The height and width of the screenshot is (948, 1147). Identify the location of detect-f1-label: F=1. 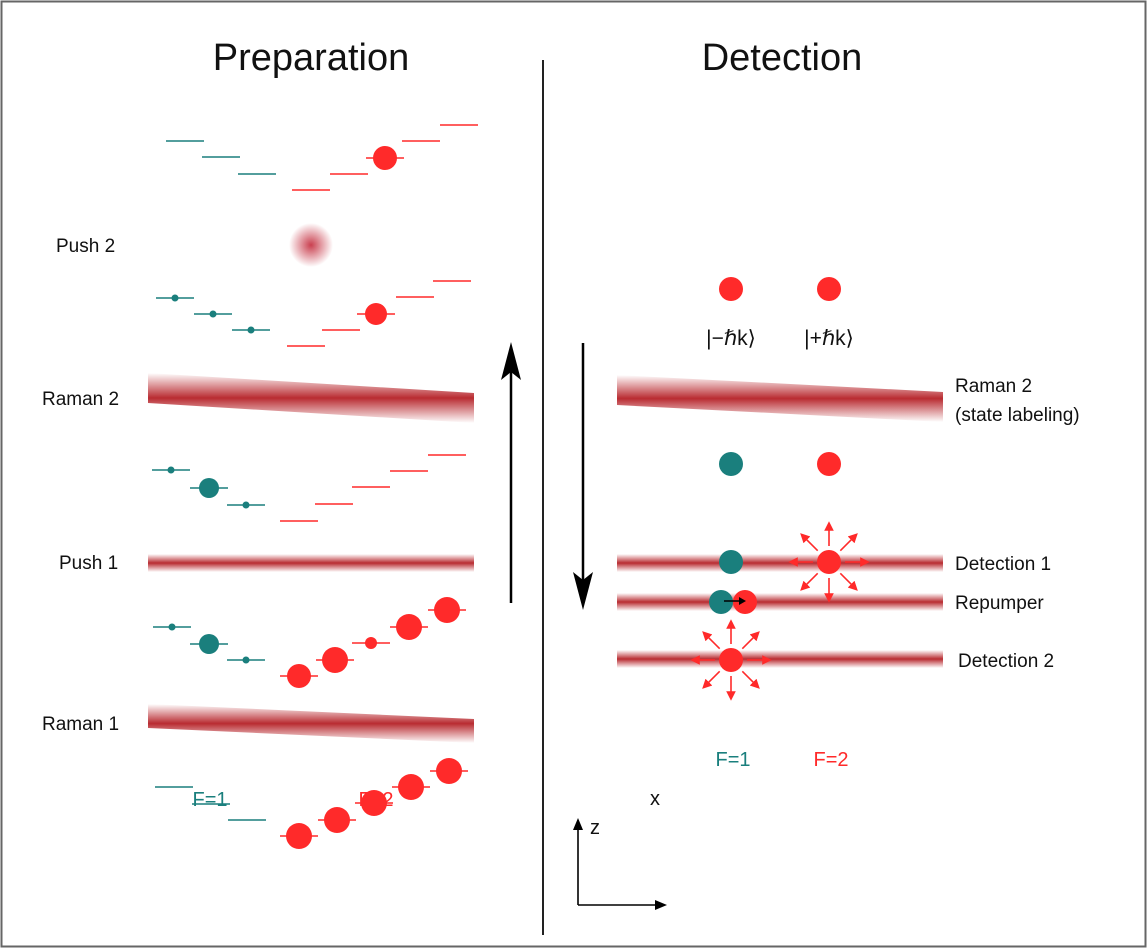
(732, 760).